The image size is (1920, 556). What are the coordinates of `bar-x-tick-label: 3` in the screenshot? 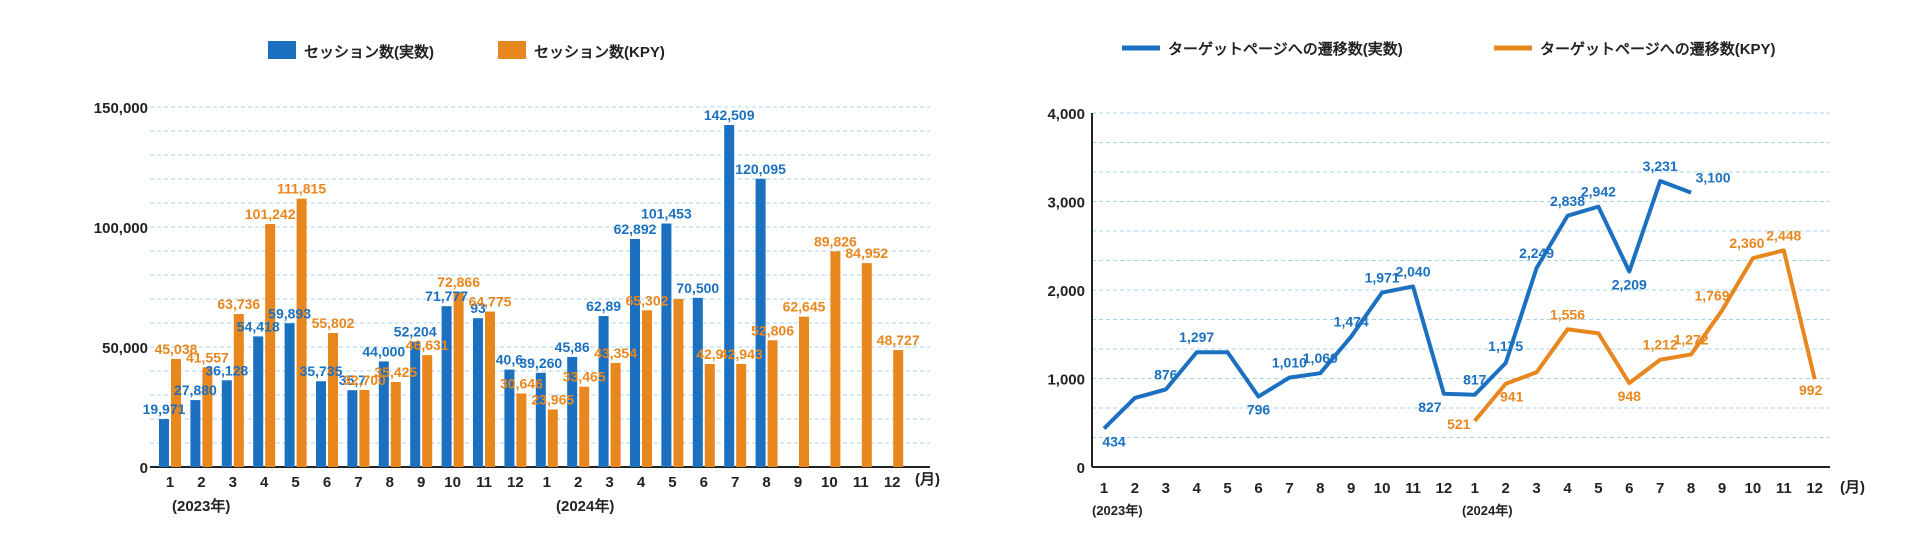 It's located at (233, 482).